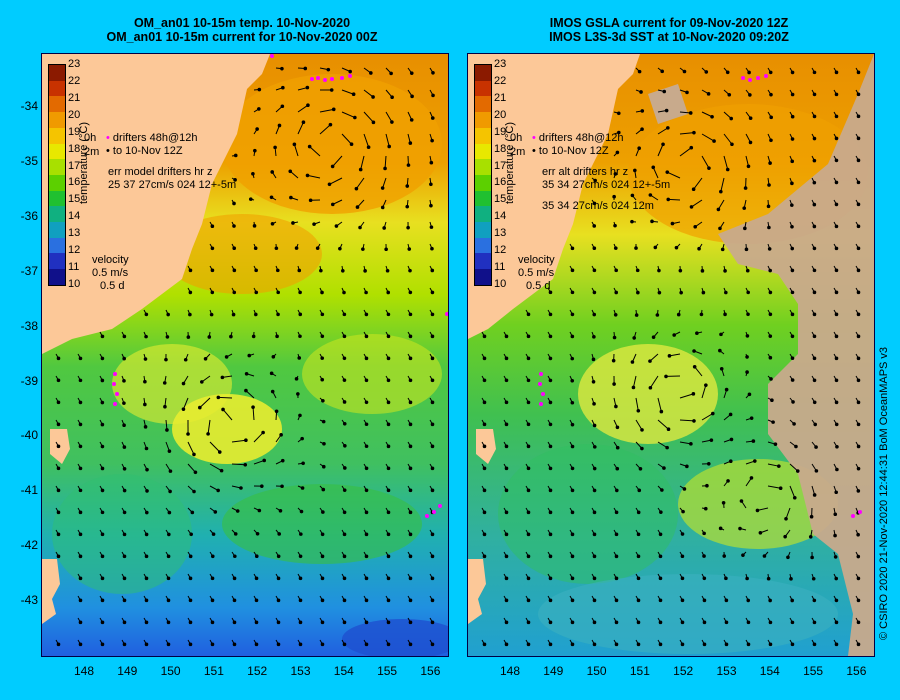 The width and height of the screenshot is (900, 700). Describe the element at coordinates (538, 286) in the screenshot. I see `velocity-days: 0.5 d` at that location.